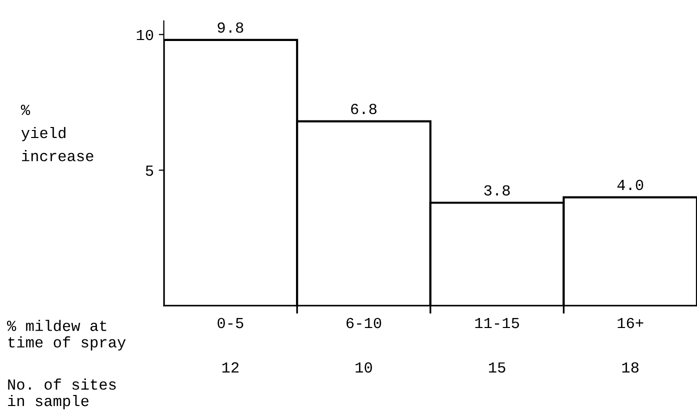 The width and height of the screenshot is (697, 419). Describe the element at coordinates (364, 323) in the screenshot. I see `x-tick-label: 6-10` at that location.